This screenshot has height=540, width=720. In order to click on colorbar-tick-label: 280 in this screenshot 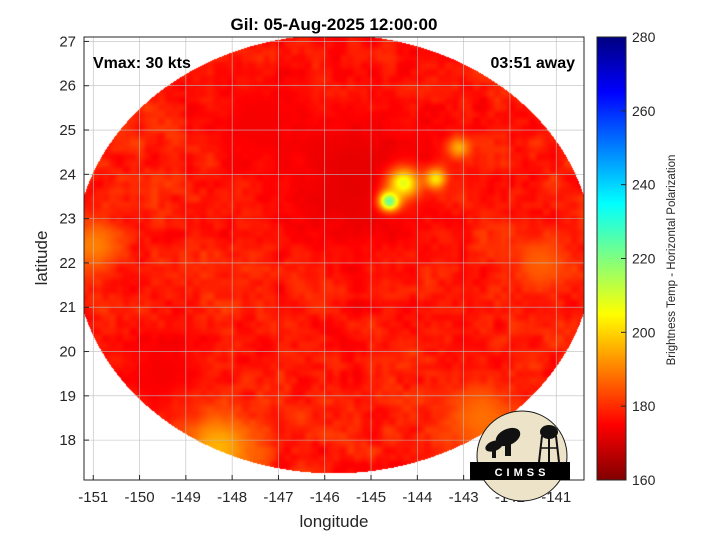, I will do `click(644, 37)`.